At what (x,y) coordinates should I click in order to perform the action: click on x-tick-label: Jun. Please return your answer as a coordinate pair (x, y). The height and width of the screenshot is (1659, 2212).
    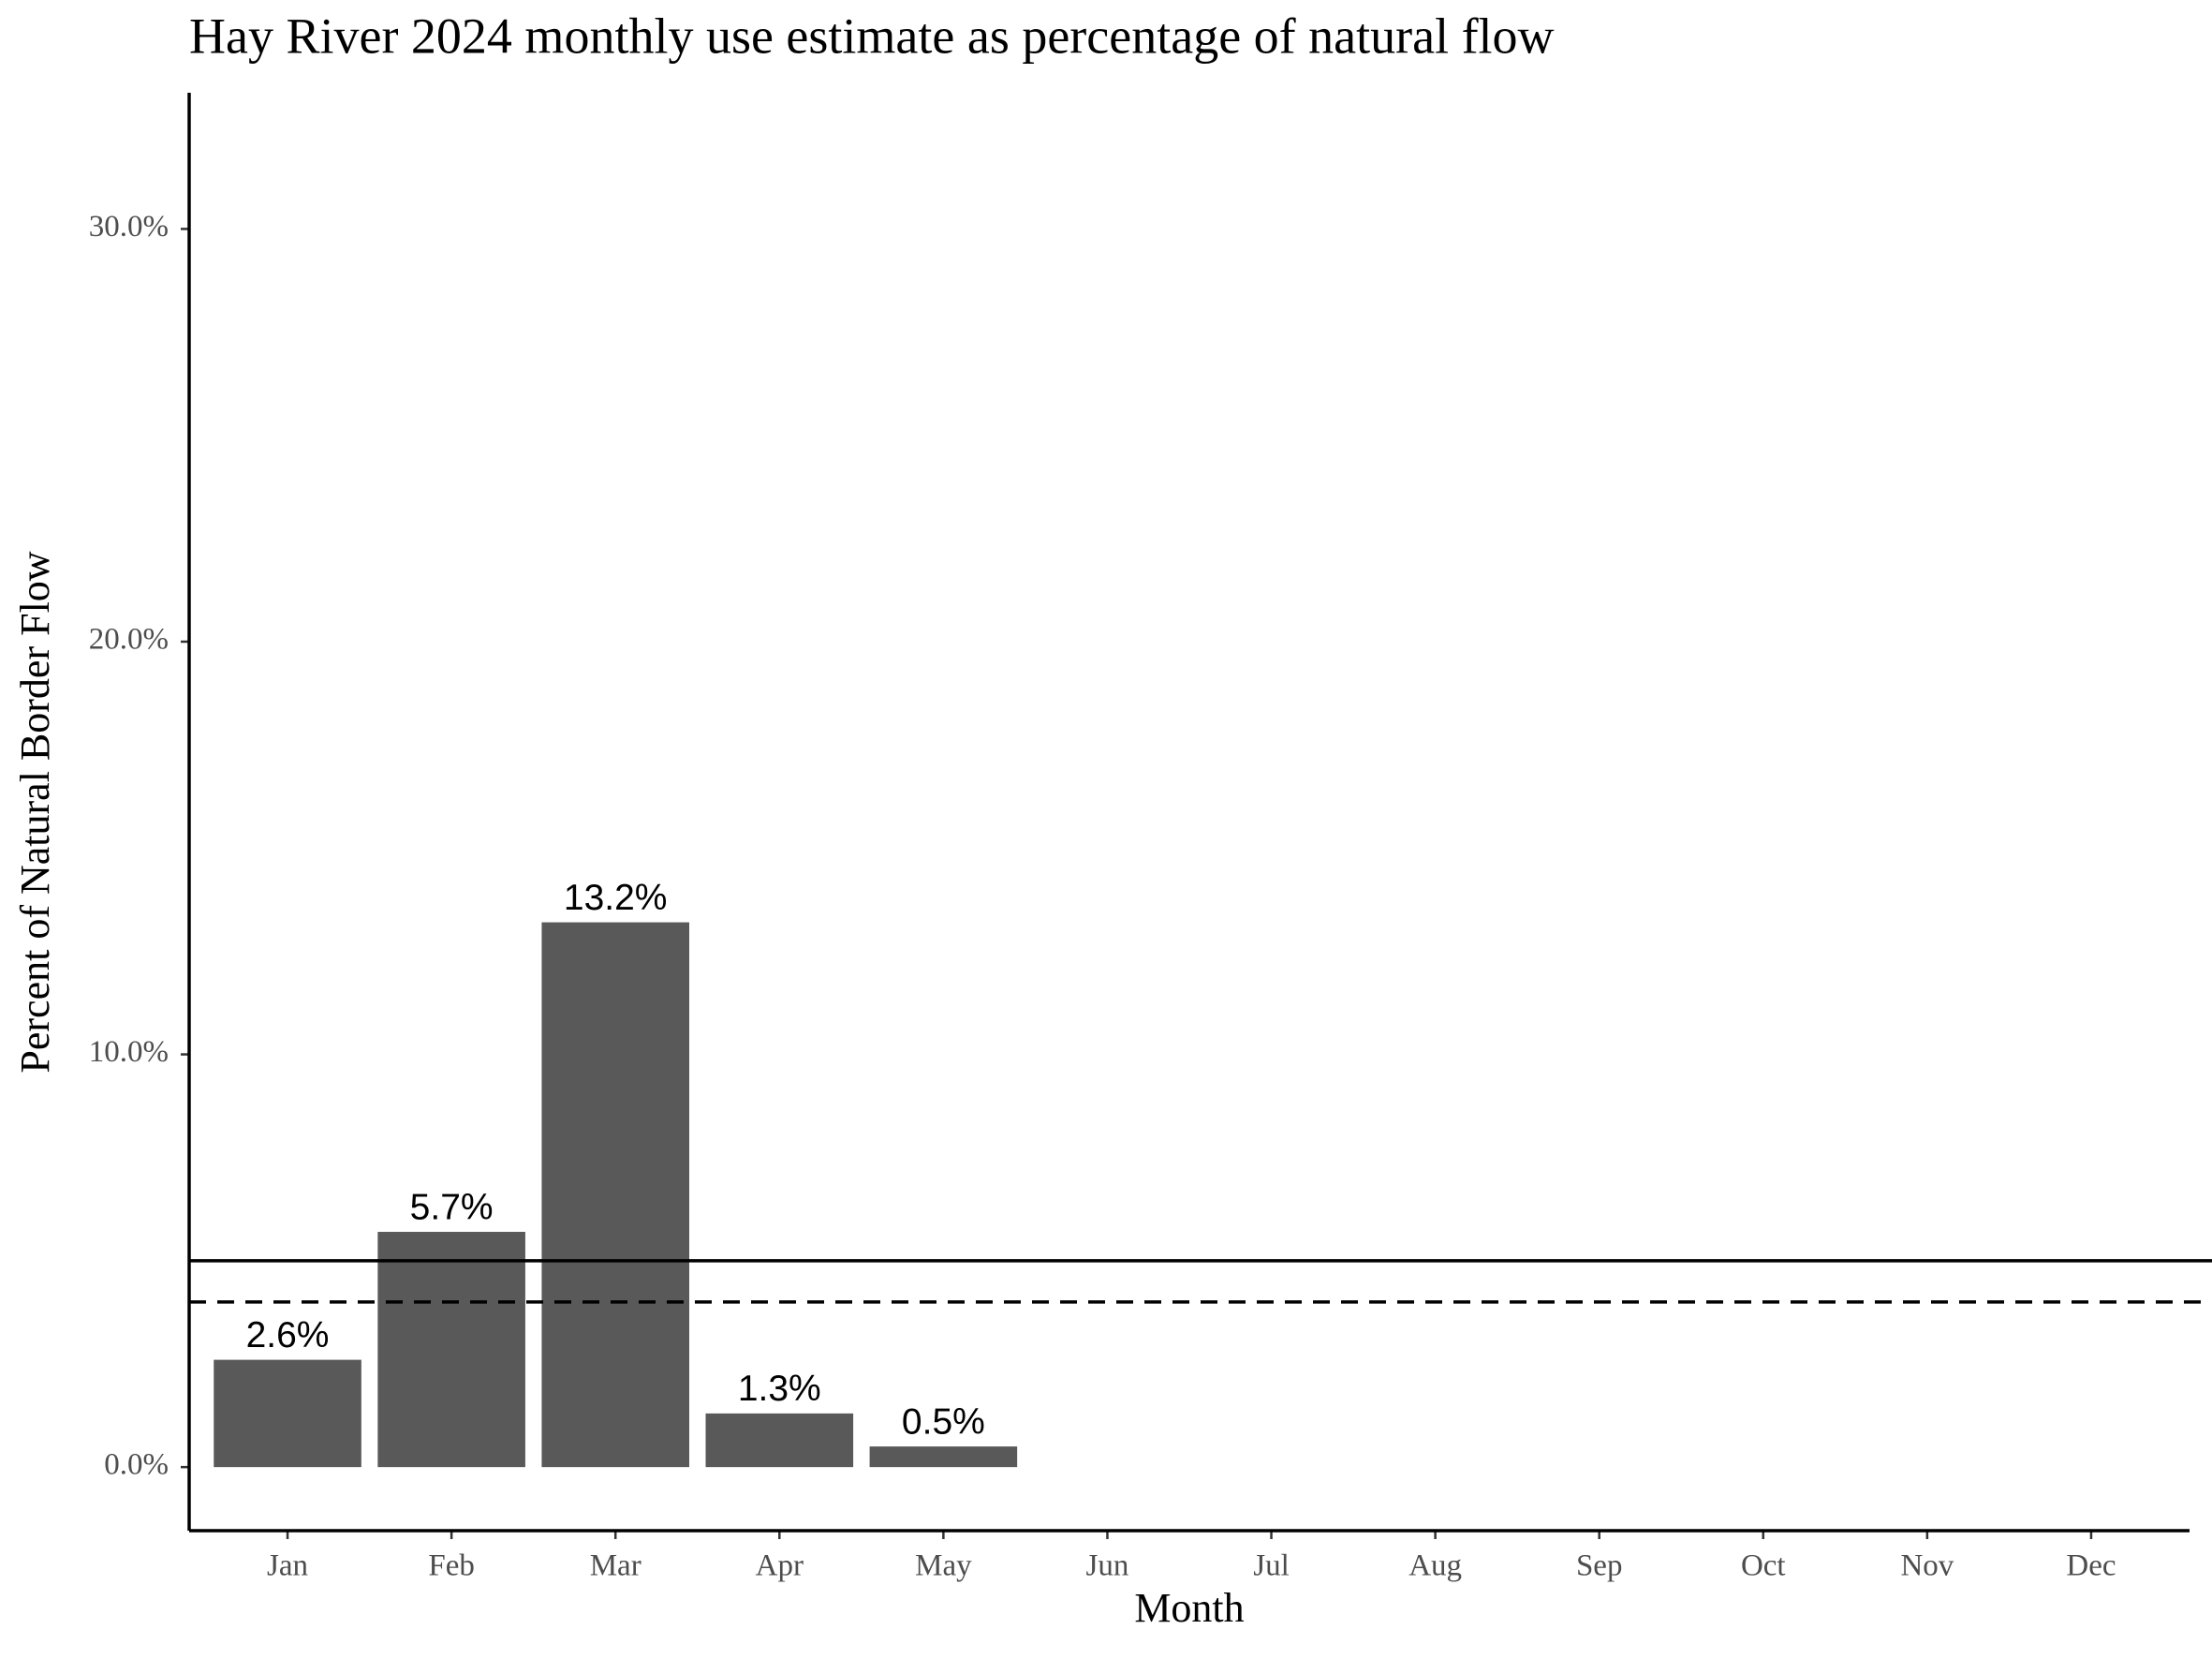
    Looking at the image, I should click on (1107, 1566).